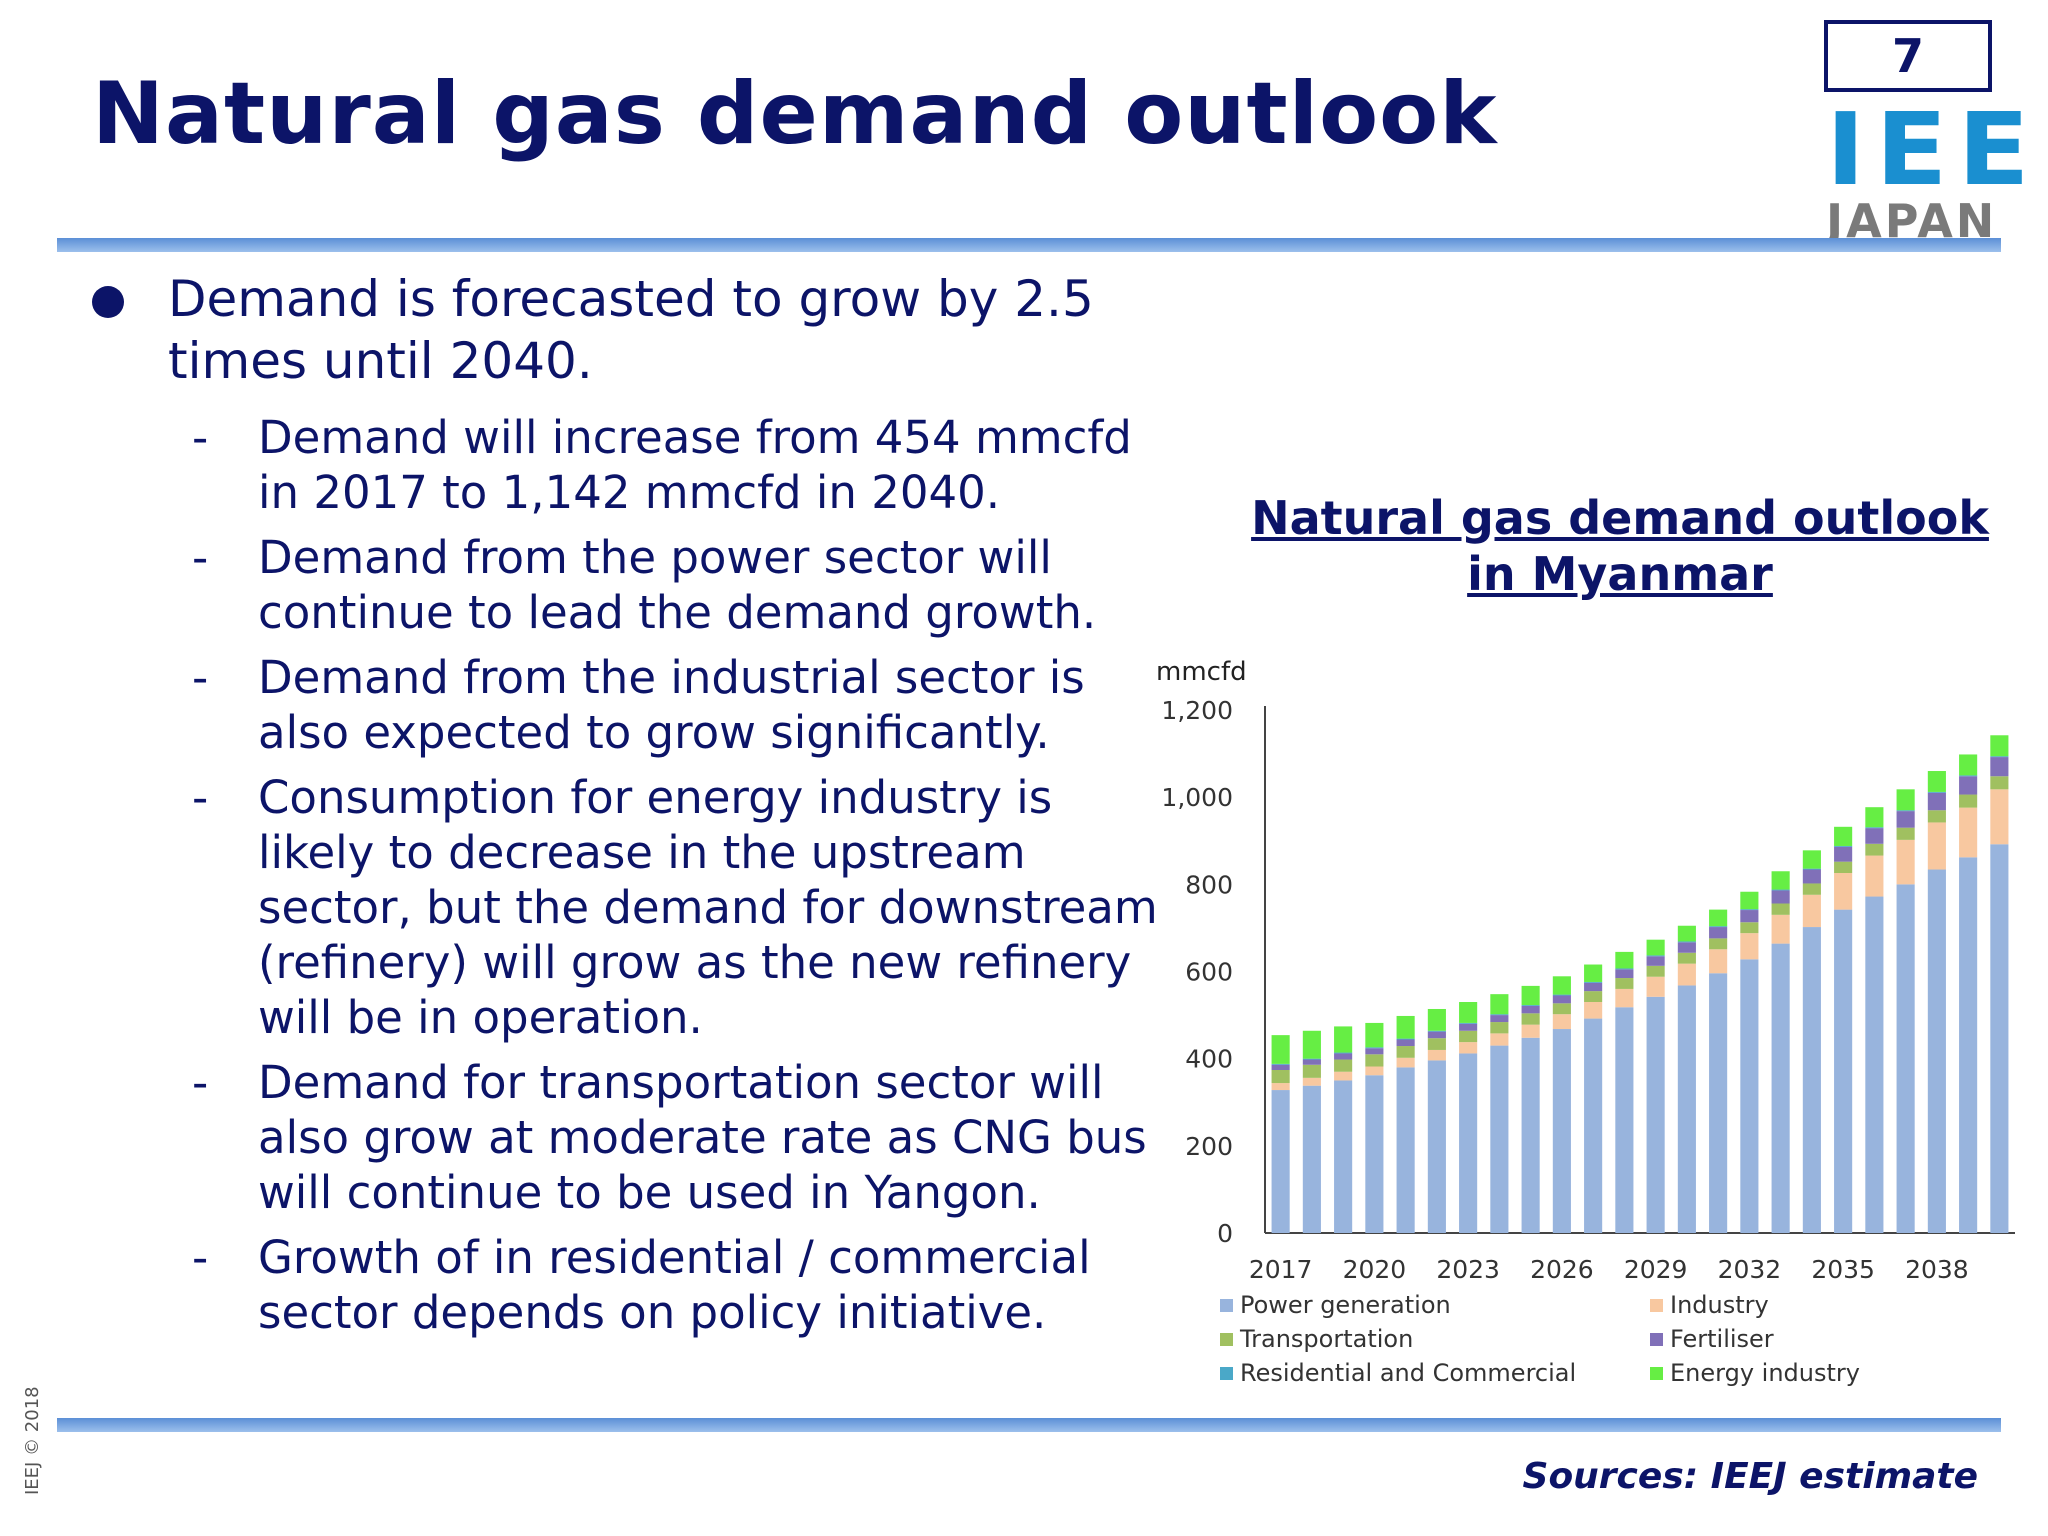  I want to click on legend-label: Industry, so click(1719, 1305).